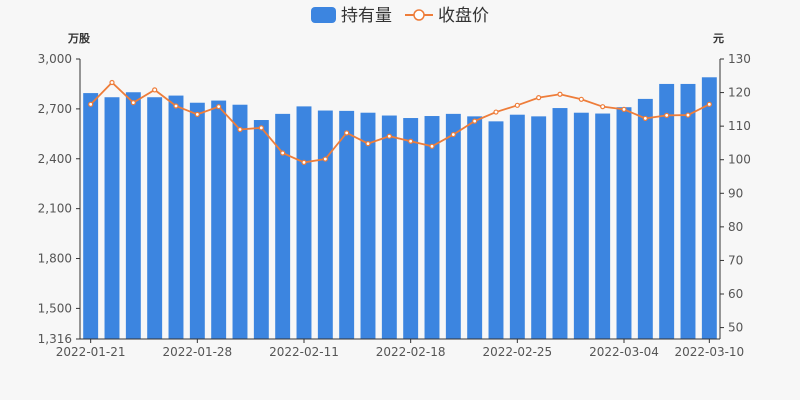 The image size is (800, 400). Describe the element at coordinates (55, 209) in the screenshot. I see `left-tick-label: 2,100` at that location.